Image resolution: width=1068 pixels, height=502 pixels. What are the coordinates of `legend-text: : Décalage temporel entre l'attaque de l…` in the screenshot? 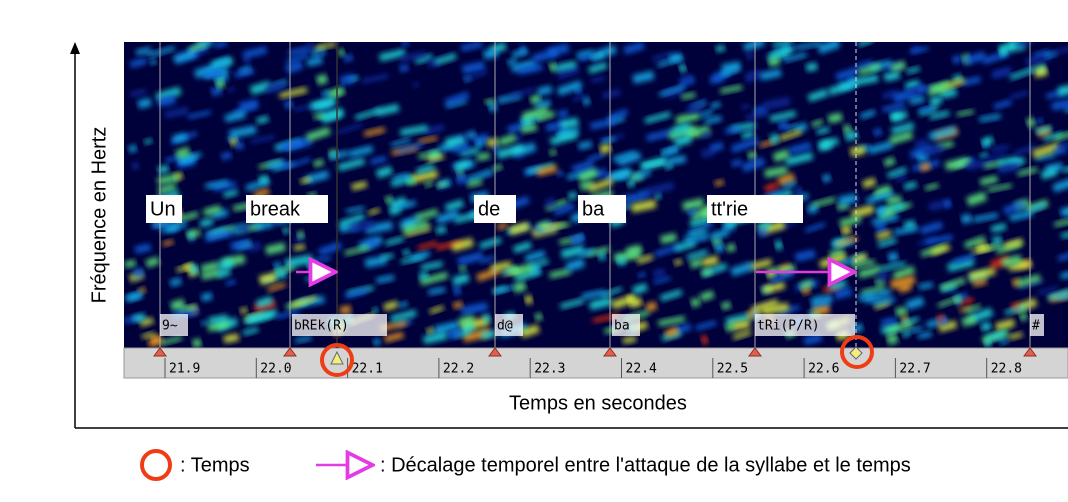 It's located at (645, 465).